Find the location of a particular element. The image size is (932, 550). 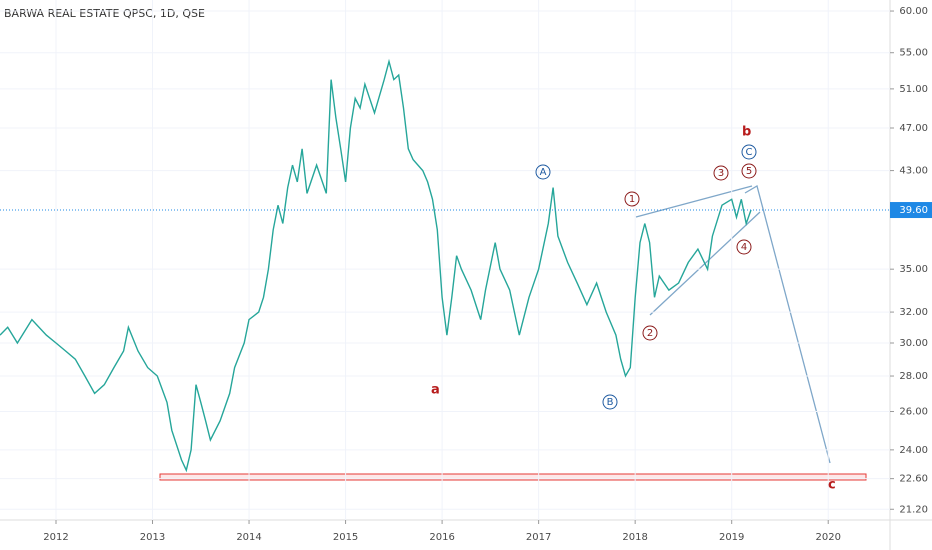

x-tick-label: 2012 is located at coordinates (55, 537).